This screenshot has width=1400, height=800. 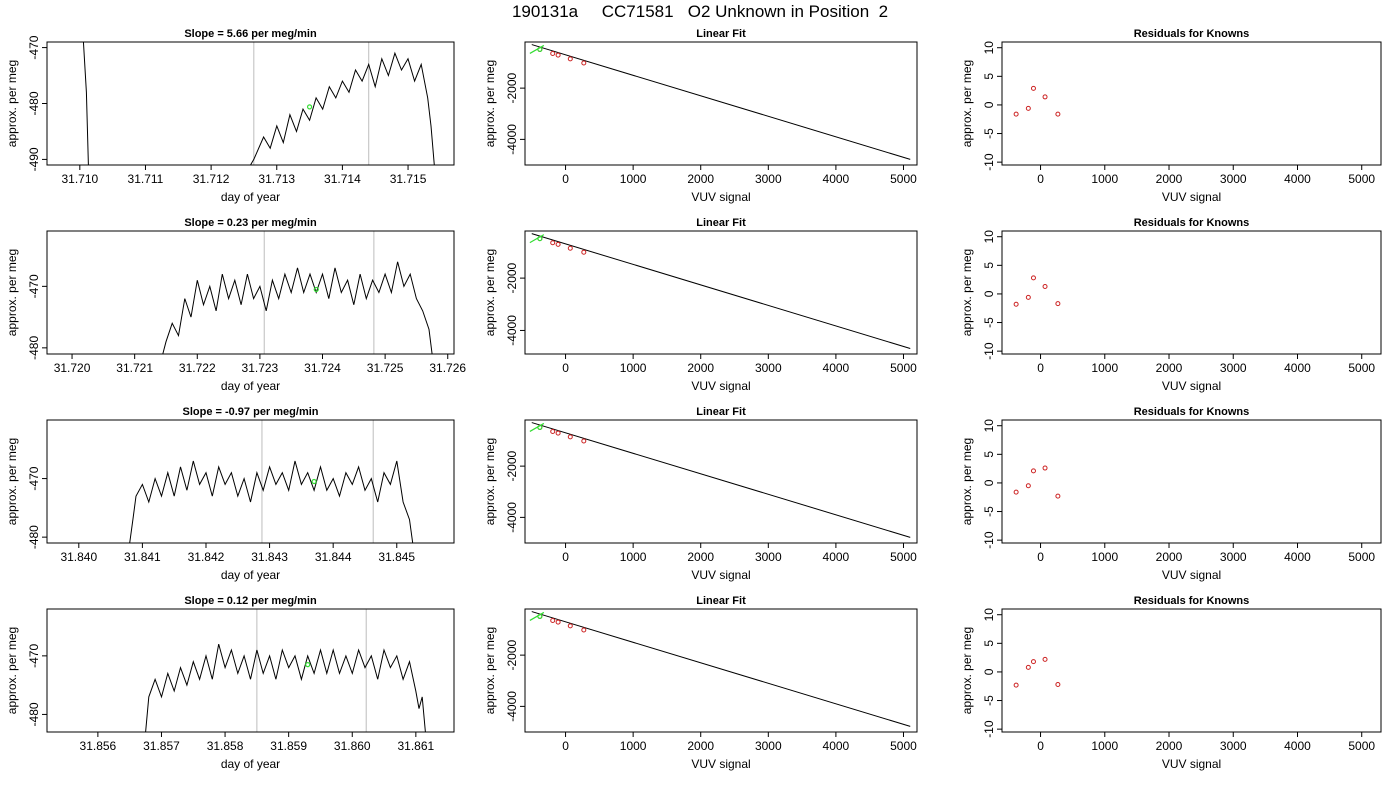 I want to click on x-tick-label: 31.840, so click(x=78, y=557).